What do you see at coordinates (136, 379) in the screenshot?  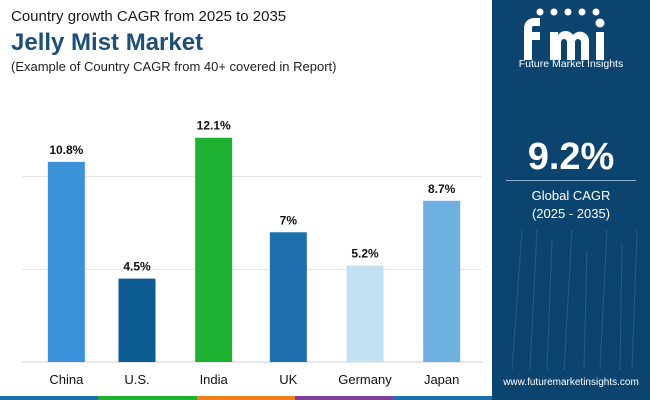 I see `tick-label-u-s: U.S.` at bounding box center [136, 379].